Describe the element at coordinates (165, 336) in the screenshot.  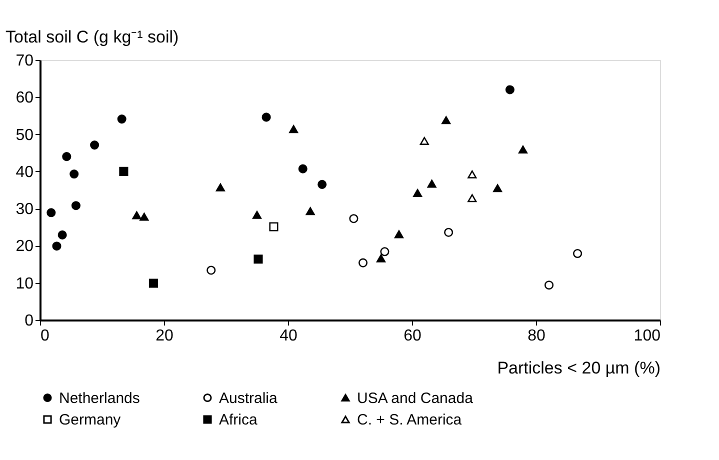
I see `x-tick-label: 20` at that location.